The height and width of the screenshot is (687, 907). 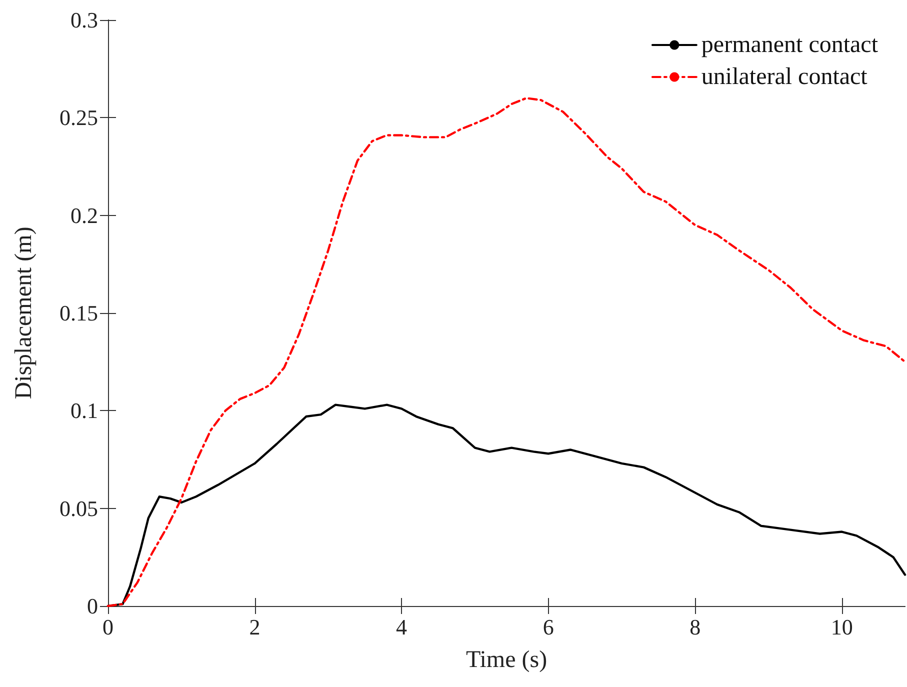 What do you see at coordinates (84, 411) in the screenshot?
I see `y-tick-label: 0.1` at bounding box center [84, 411].